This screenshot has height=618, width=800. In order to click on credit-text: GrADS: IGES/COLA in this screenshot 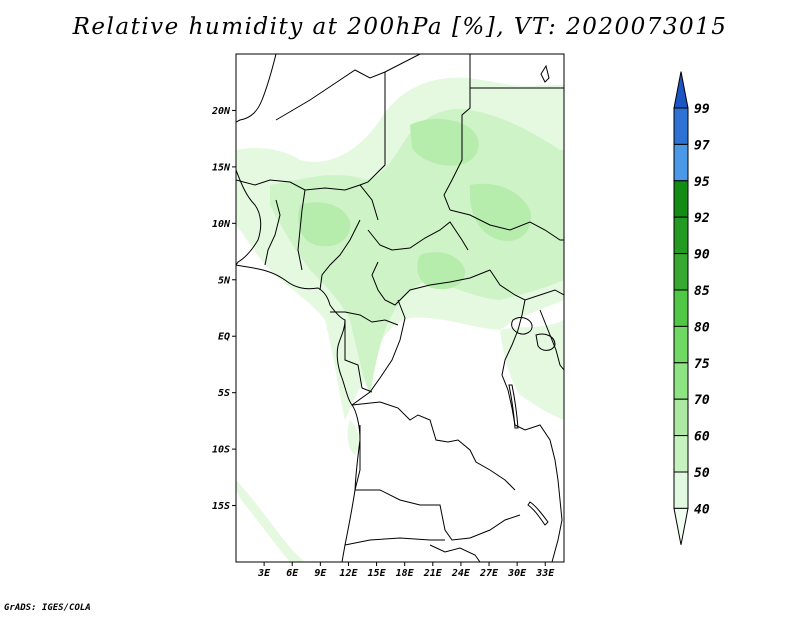, I will do `click(47, 608)`.